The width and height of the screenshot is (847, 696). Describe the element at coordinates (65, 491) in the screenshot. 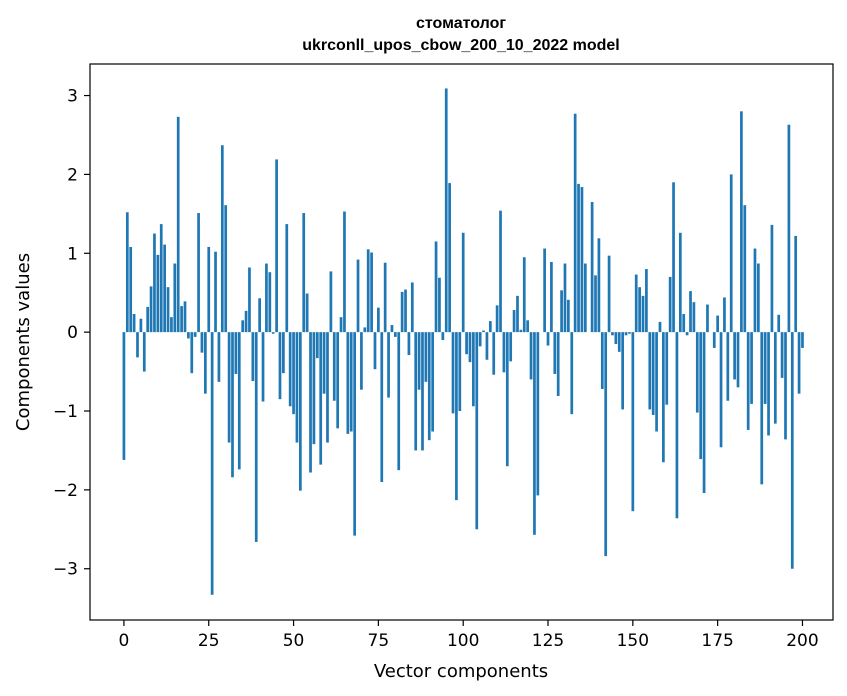

I see `y-tick-label: −2` at that location.